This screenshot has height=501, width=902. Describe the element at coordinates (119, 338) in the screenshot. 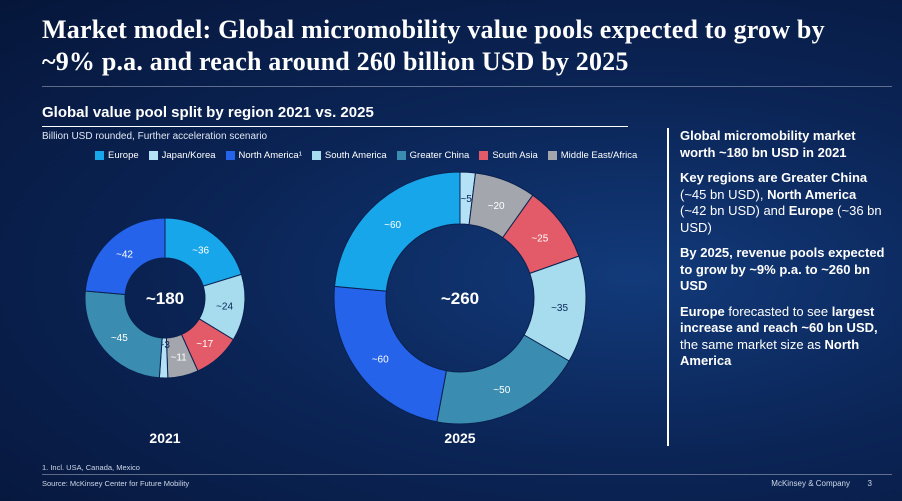

I see `slice-value-label: ~45` at that location.